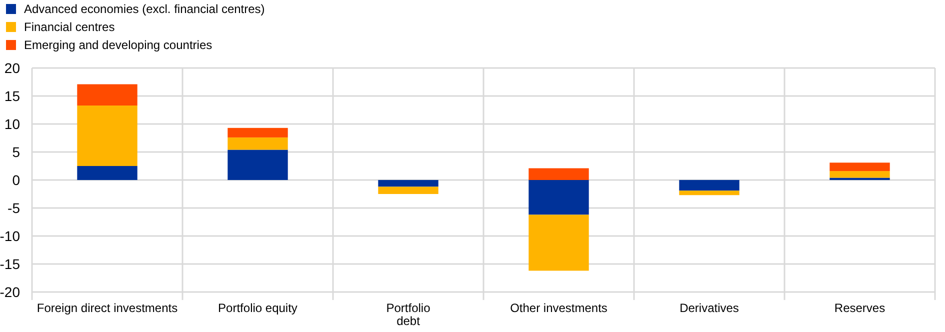  Describe the element at coordinates (14, 208) in the screenshot. I see `y-tick-label: -5` at that location.